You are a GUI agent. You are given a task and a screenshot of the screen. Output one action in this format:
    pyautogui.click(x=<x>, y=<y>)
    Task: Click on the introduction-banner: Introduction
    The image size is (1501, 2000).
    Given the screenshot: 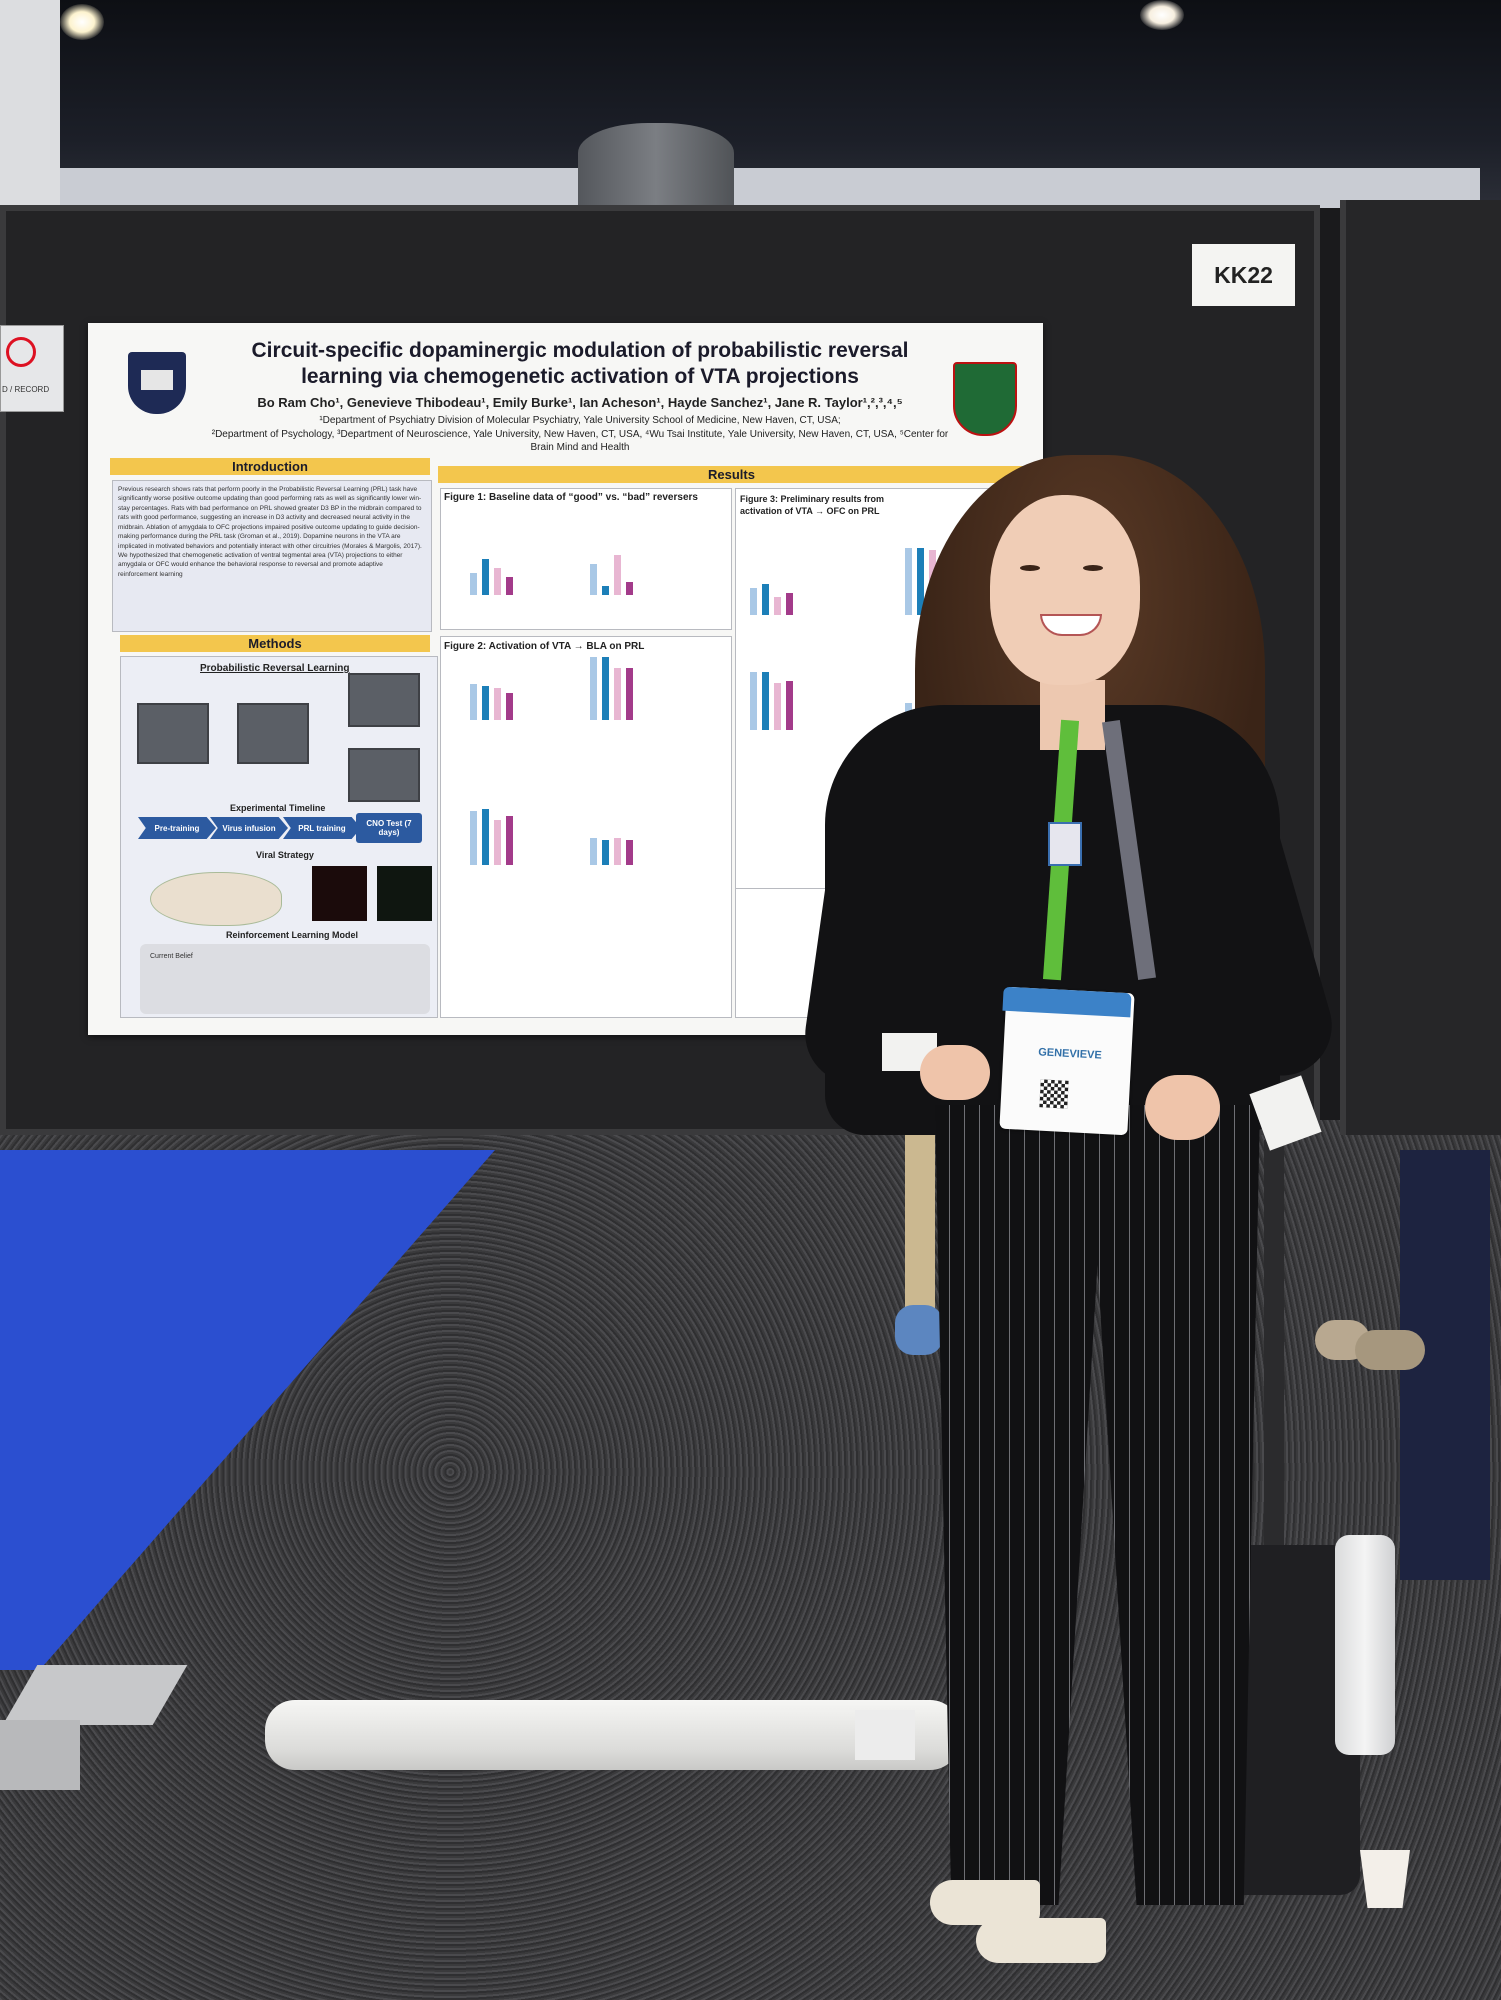 What is the action you would take?
    pyautogui.click(x=270, y=466)
    